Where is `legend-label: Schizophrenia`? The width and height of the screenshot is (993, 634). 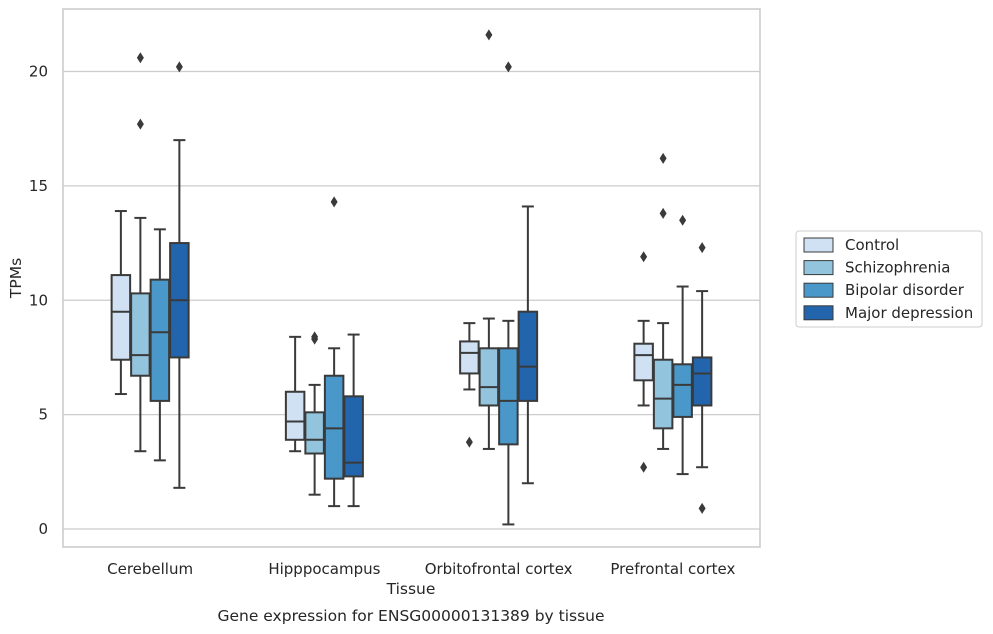
legend-label: Schizophrenia is located at coordinates (897, 268).